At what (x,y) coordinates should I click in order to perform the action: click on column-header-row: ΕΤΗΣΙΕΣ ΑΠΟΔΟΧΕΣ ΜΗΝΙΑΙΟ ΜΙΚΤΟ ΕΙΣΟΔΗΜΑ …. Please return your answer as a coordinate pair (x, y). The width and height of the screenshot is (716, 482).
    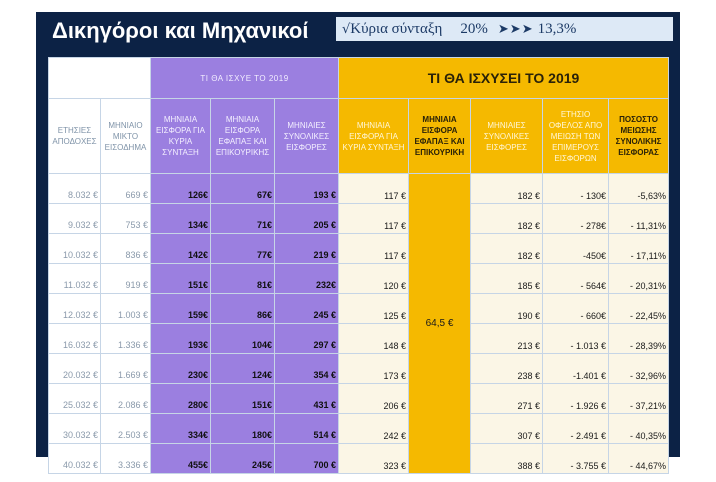
    Looking at the image, I should click on (359, 136).